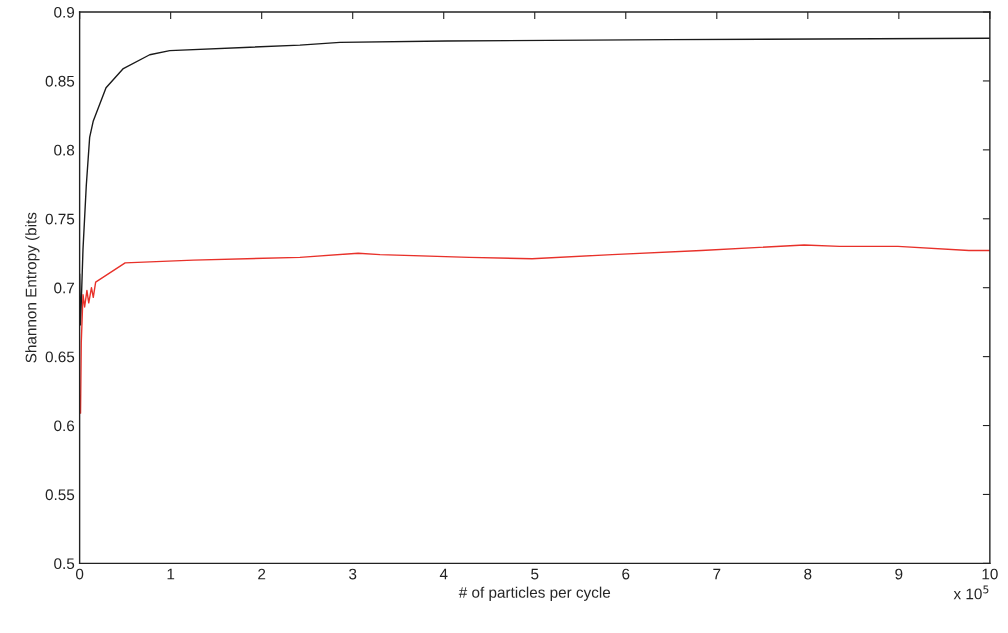 This screenshot has height=633, width=1008. Describe the element at coordinates (626, 574) in the screenshot. I see `x-tick-label: 6` at that location.